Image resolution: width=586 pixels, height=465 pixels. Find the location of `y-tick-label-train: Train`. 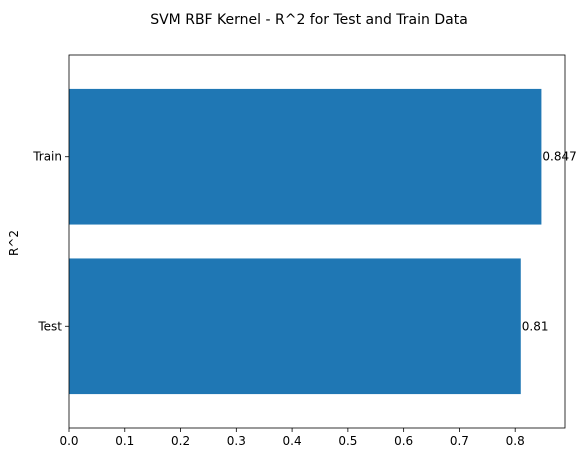

y-tick-label-train: Train is located at coordinates (47, 157).